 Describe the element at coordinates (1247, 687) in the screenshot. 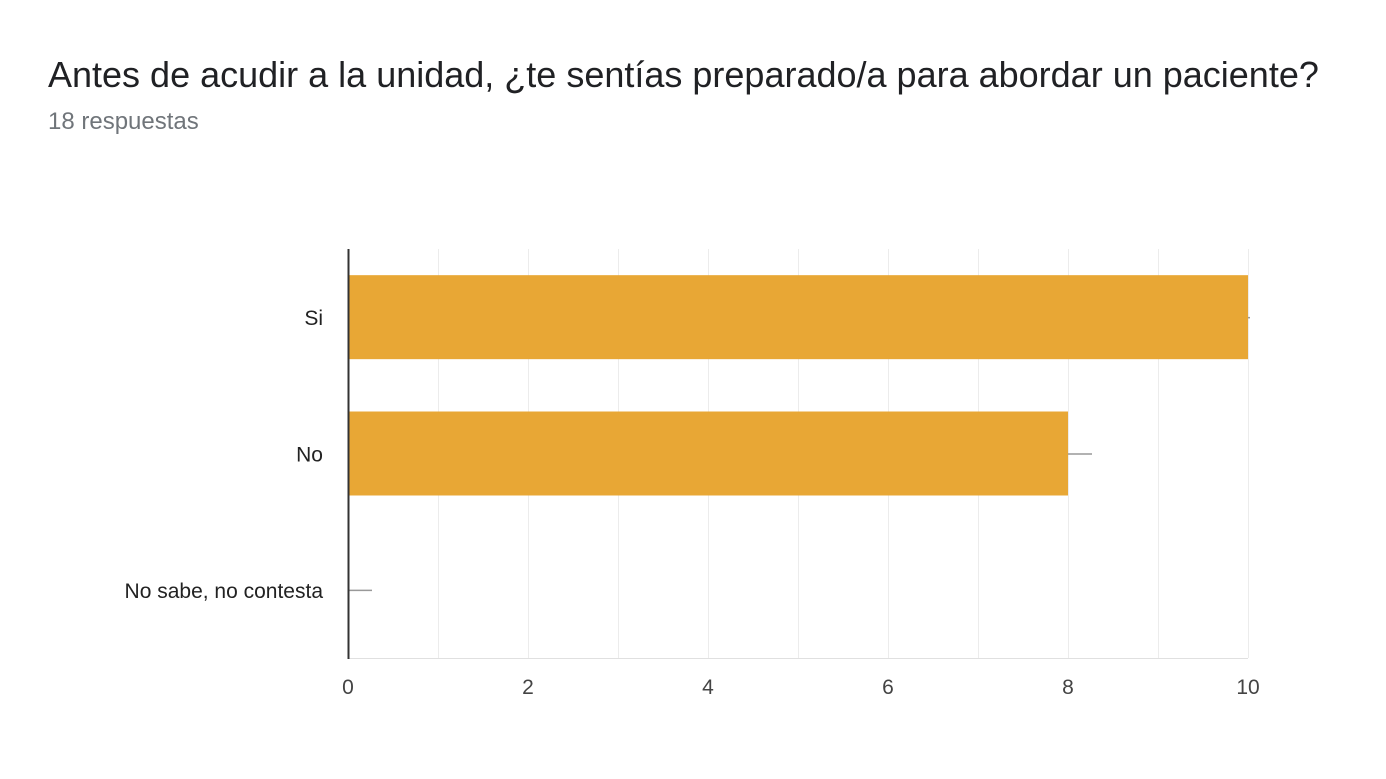

I see `x-tick-label: 10` at that location.